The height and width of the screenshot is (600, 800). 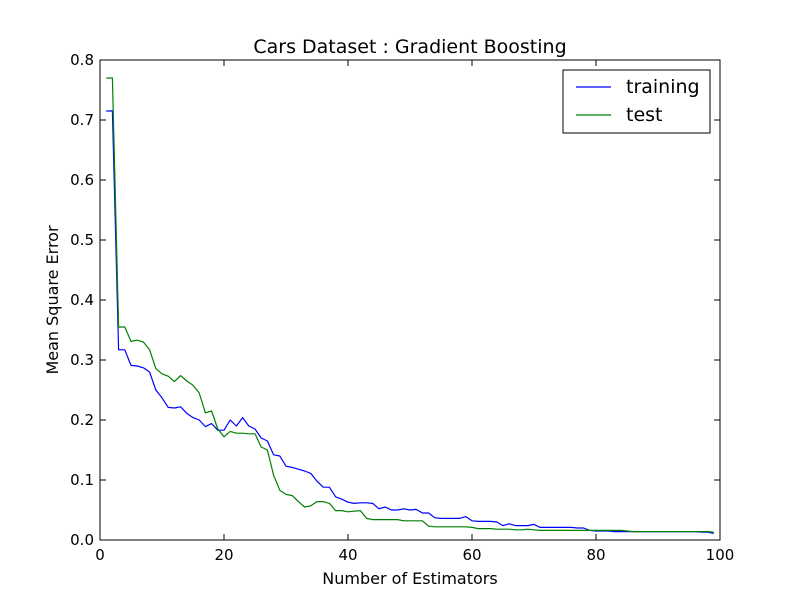 What do you see at coordinates (82, 360) in the screenshot?
I see `y-tick-label: 0.3` at bounding box center [82, 360].